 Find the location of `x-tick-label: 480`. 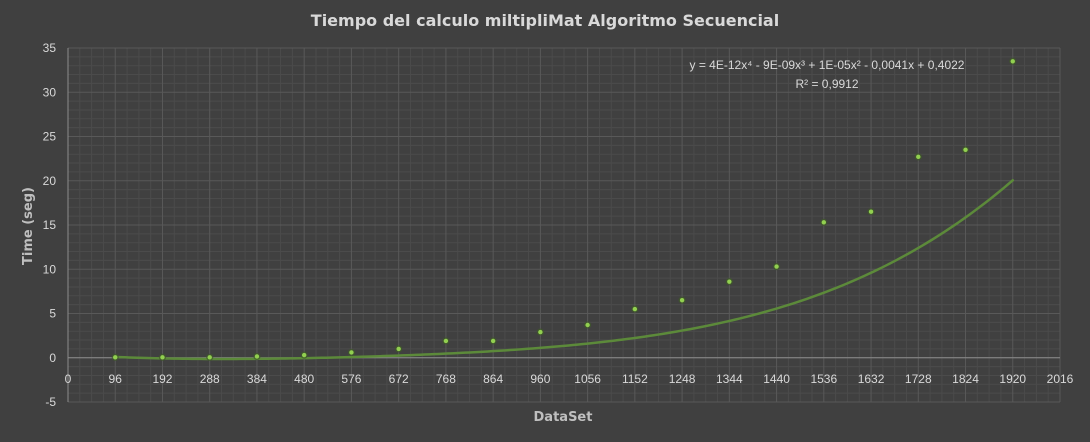

x-tick-label: 480 is located at coordinates (304, 379).